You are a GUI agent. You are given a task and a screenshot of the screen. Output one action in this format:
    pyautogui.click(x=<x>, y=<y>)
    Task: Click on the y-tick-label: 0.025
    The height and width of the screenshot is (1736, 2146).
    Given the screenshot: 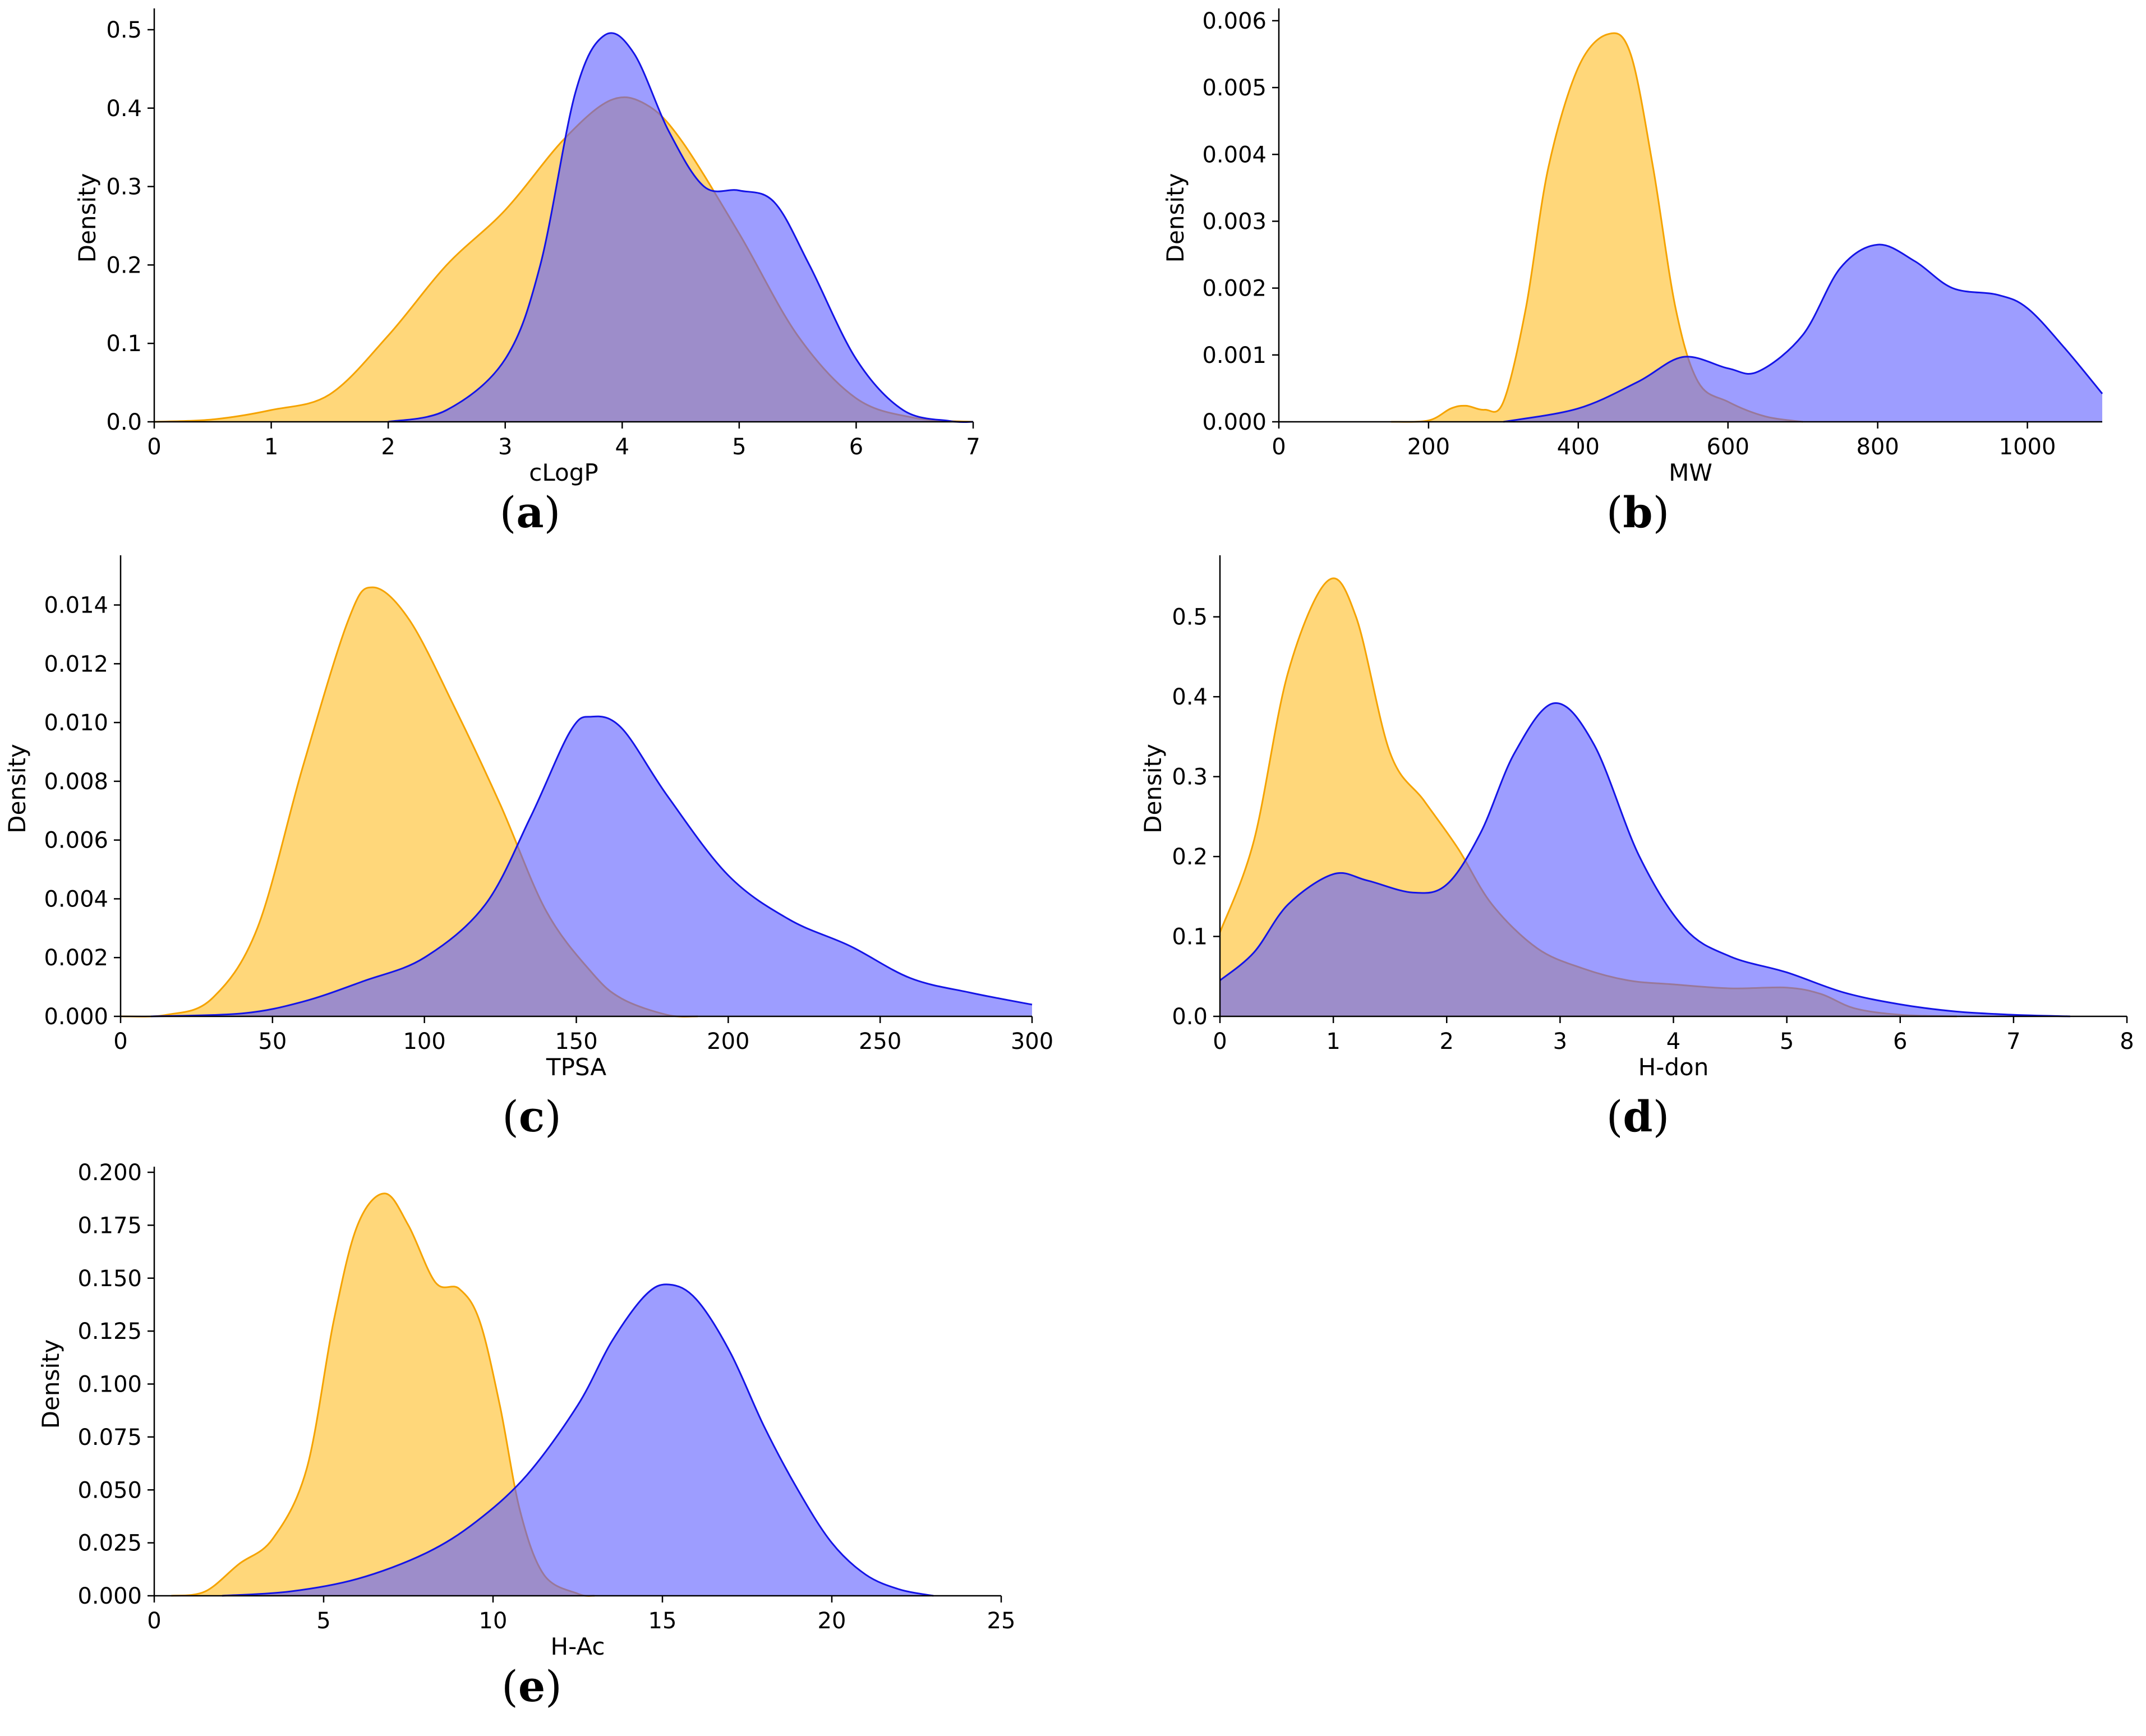 What is the action you would take?
    pyautogui.click(x=109, y=1544)
    